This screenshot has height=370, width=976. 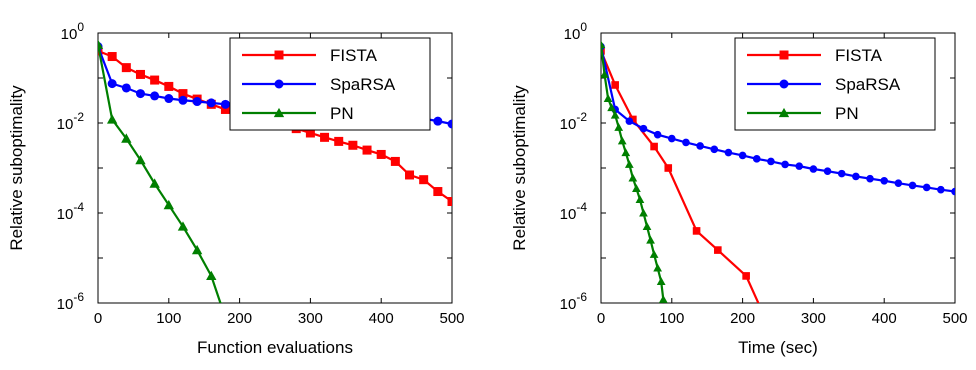 I want to click on x-axis-label: Time (sec), so click(x=778, y=347).